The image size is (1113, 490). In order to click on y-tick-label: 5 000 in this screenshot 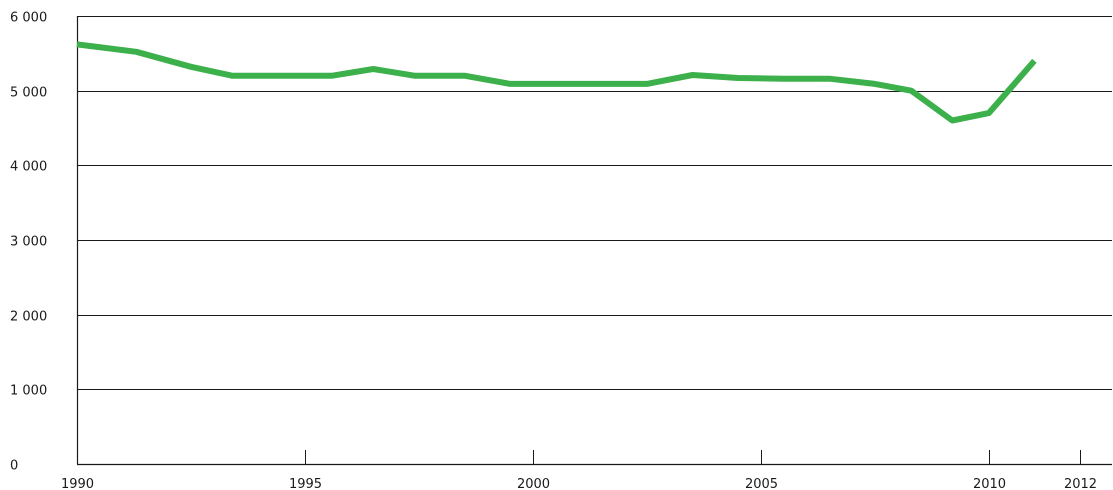, I will do `click(28, 93)`.